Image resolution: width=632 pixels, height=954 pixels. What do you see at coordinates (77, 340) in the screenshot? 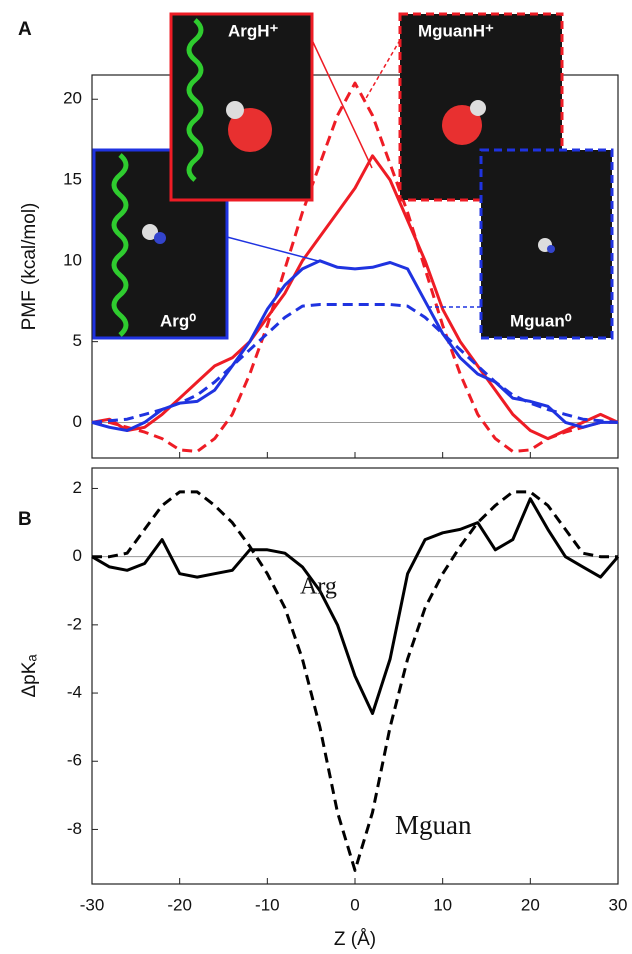
I see `y-tick-label: 5` at bounding box center [77, 340].